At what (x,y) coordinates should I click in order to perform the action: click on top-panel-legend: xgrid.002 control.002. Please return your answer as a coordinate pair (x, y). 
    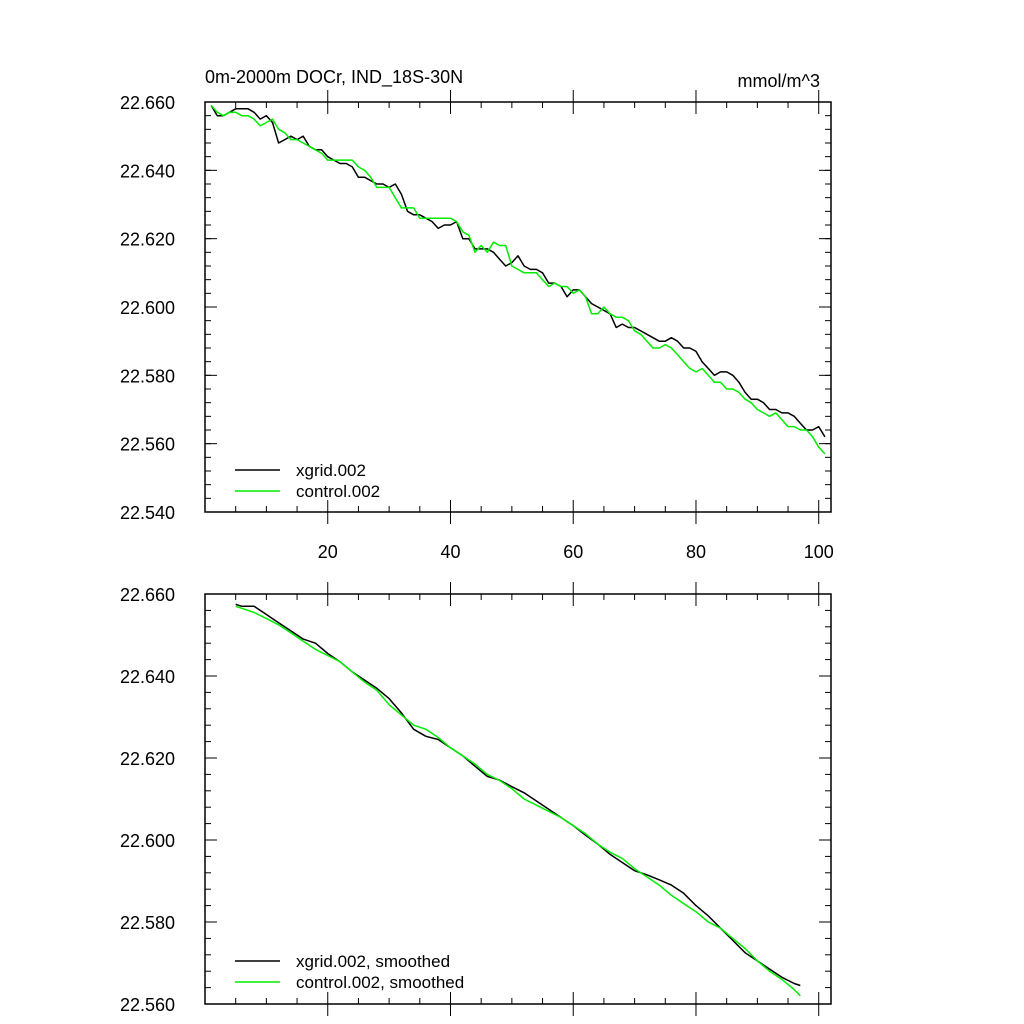
    Looking at the image, I should click on (307, 481).